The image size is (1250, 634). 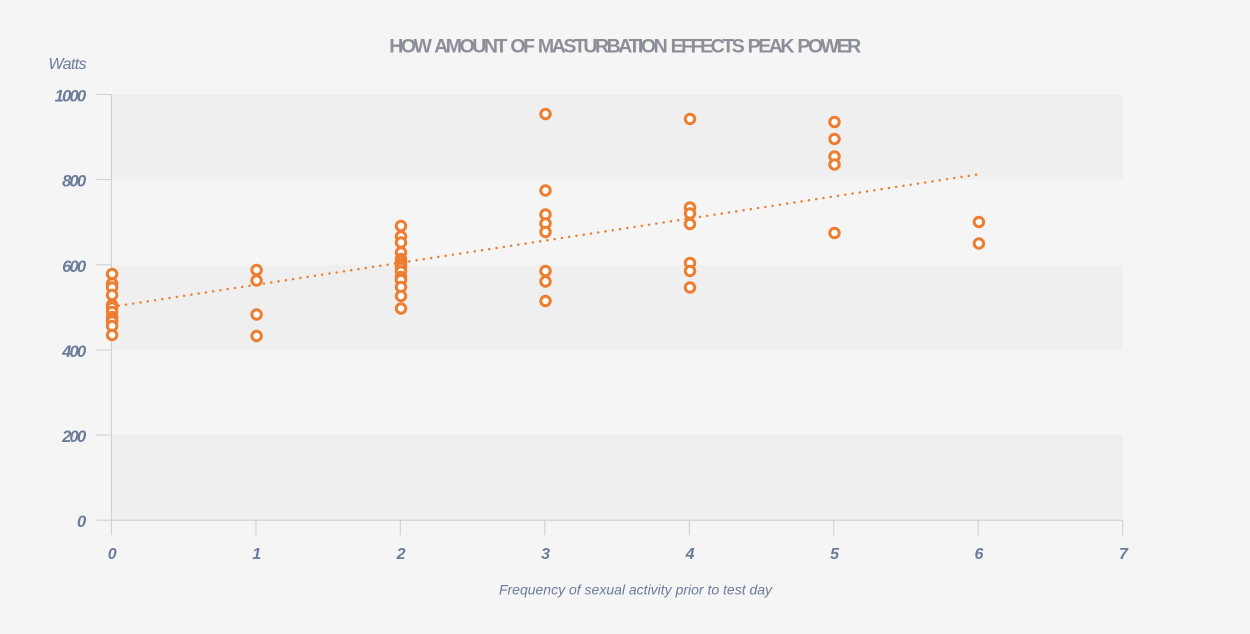 What do you see at coordinates (74, 182) in the screenshot?
I see `svg-text: 800` at bounding box center [74, 182].